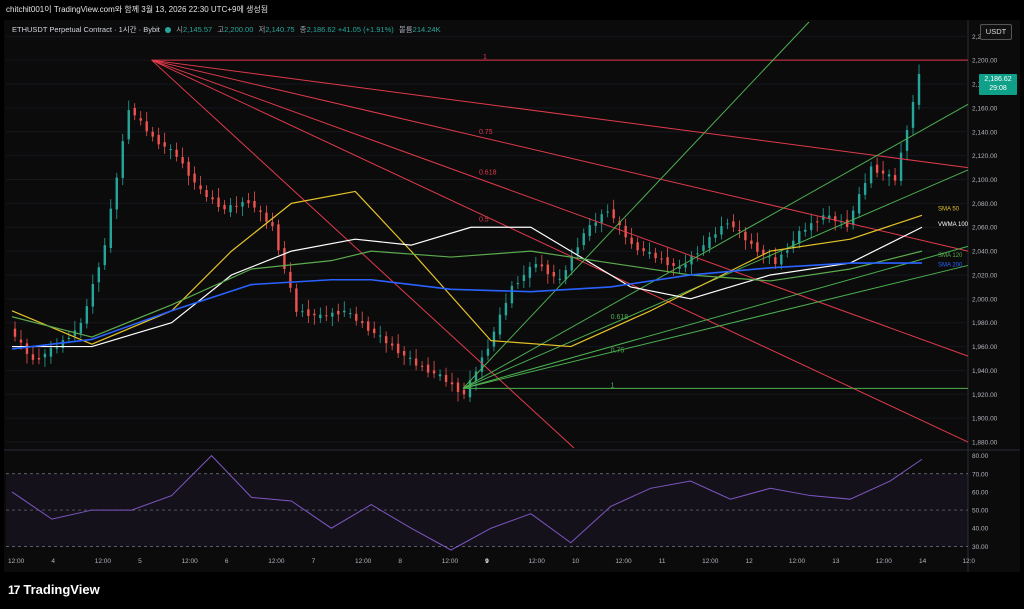 The height and width of the screenshot is (609, 1024). What do you see at coordinates (221, 29) in the screenshot?
I see `high-label: 고` at bounding box center [221, 29].